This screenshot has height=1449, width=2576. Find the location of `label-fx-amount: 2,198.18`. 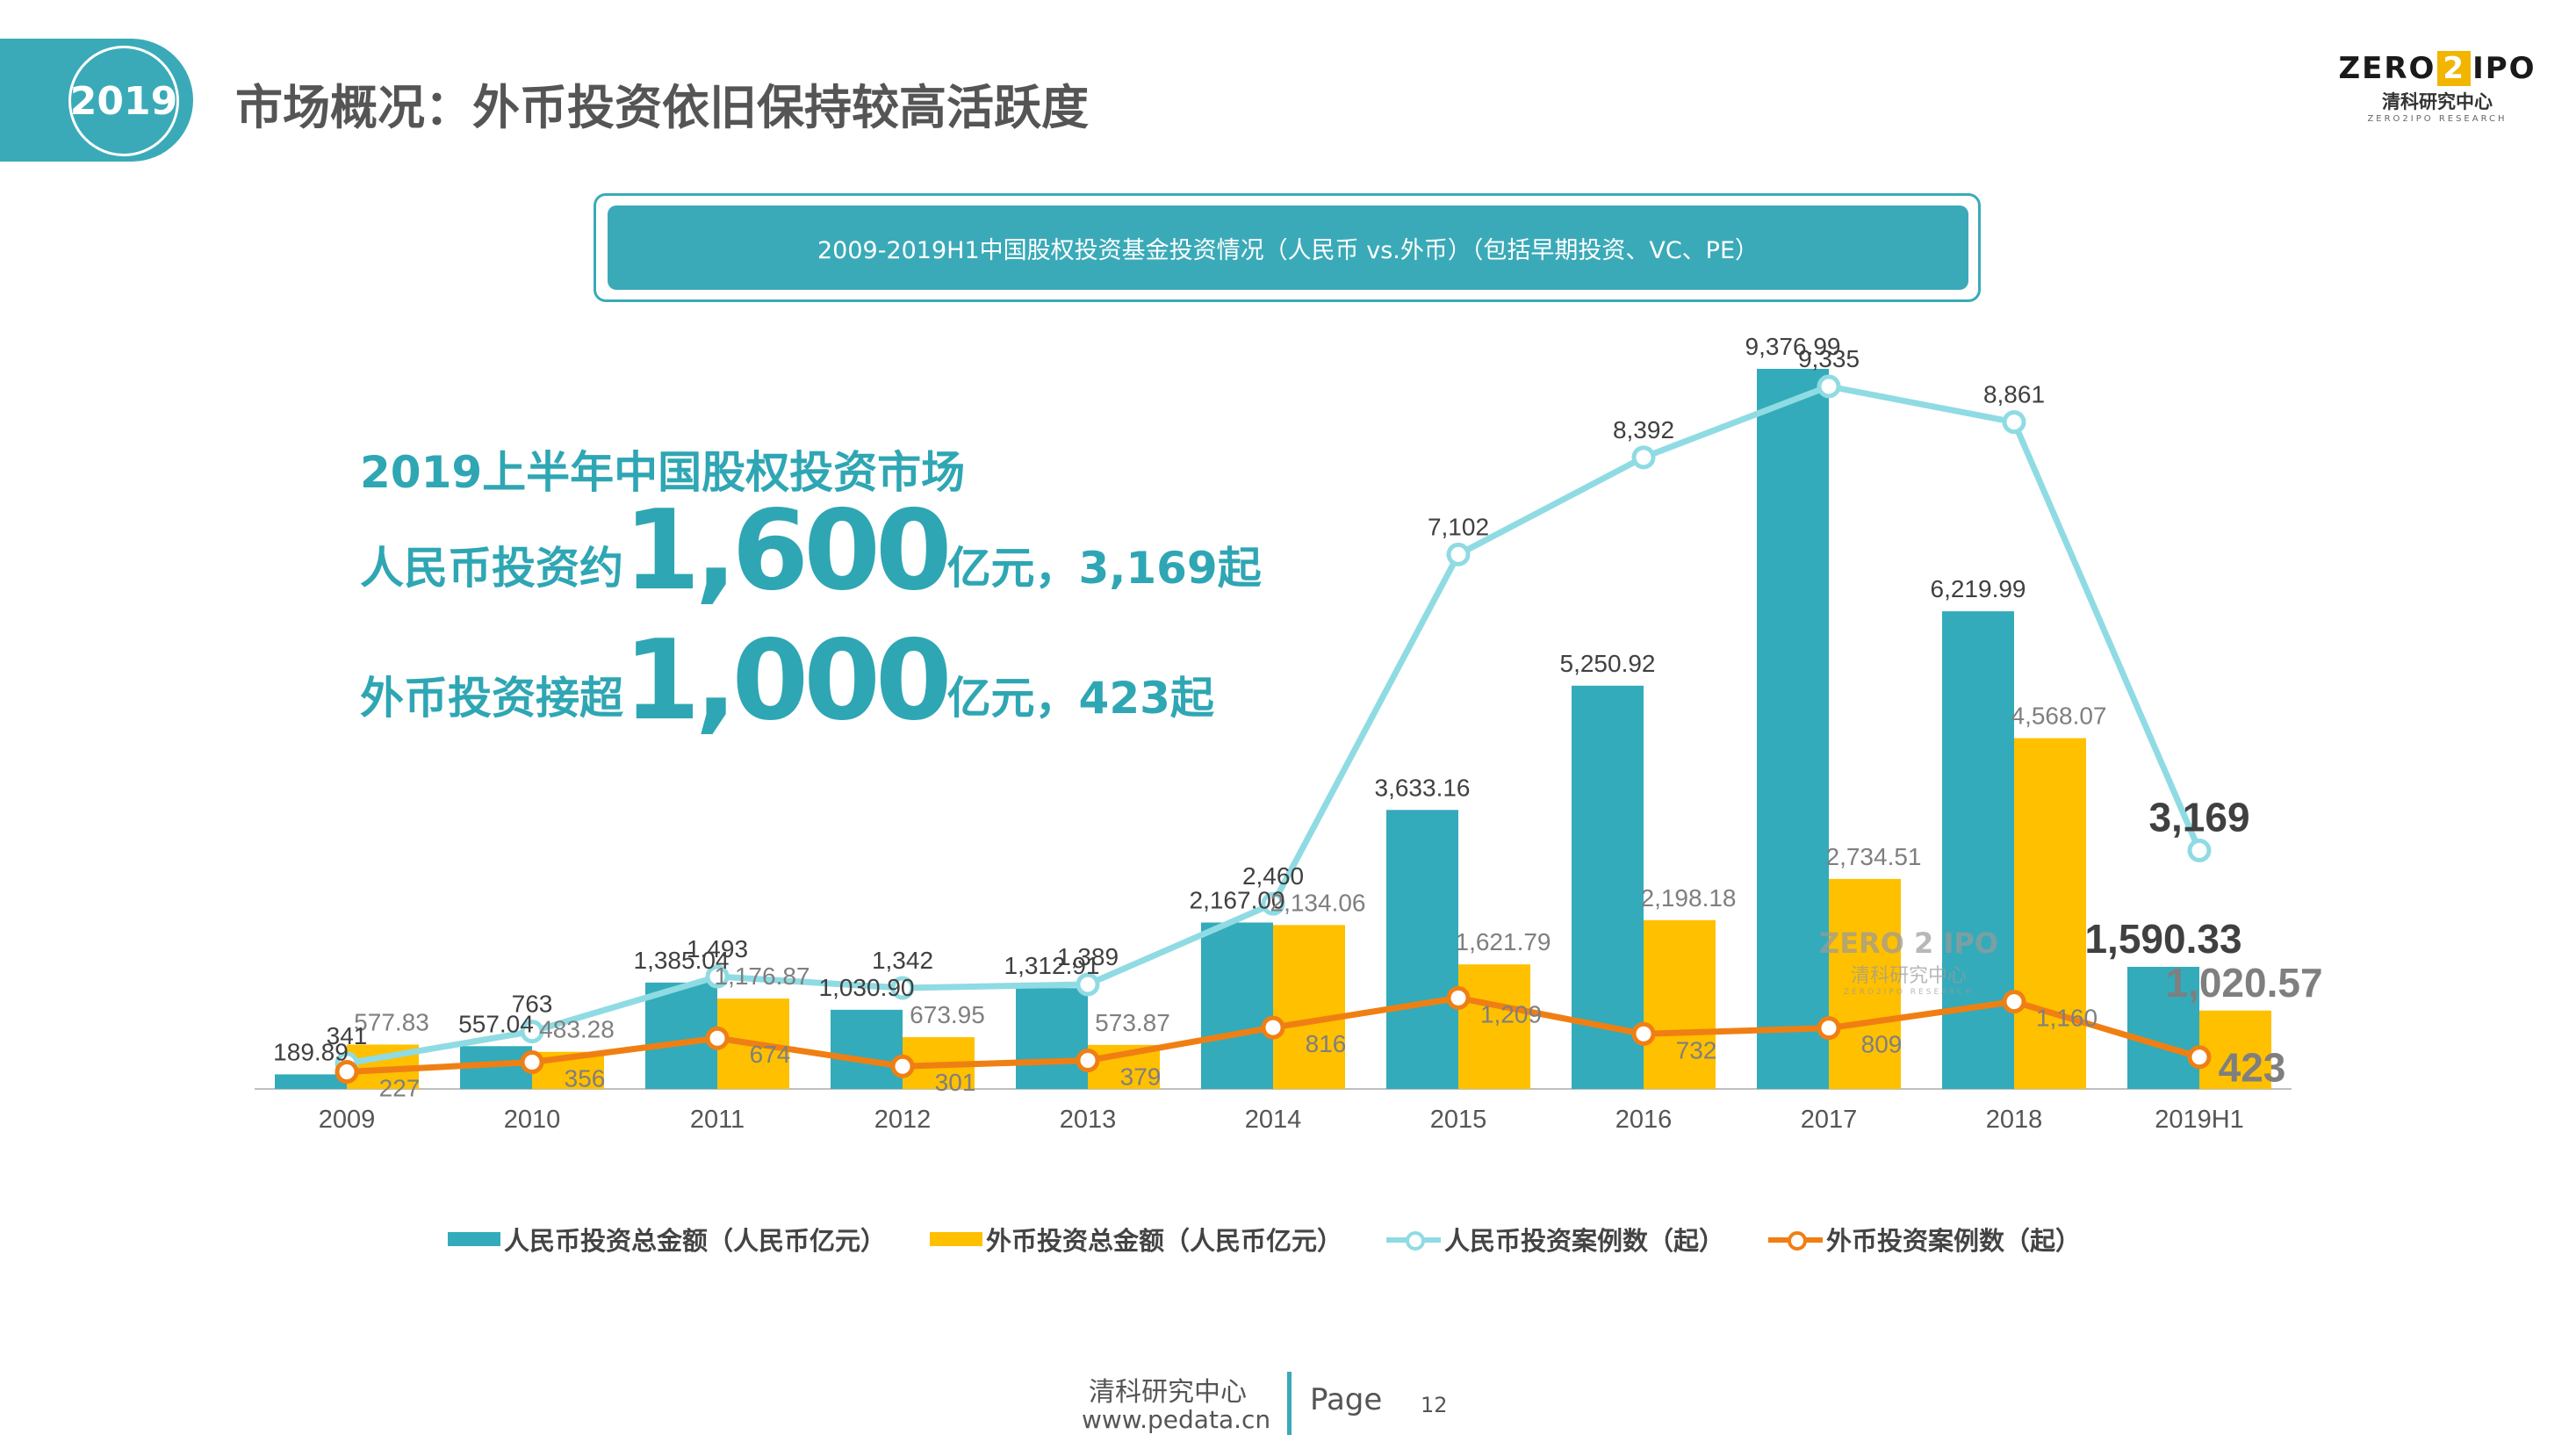

label-fx-amount: 2,198.18 is located at coordinates (1689, 898).